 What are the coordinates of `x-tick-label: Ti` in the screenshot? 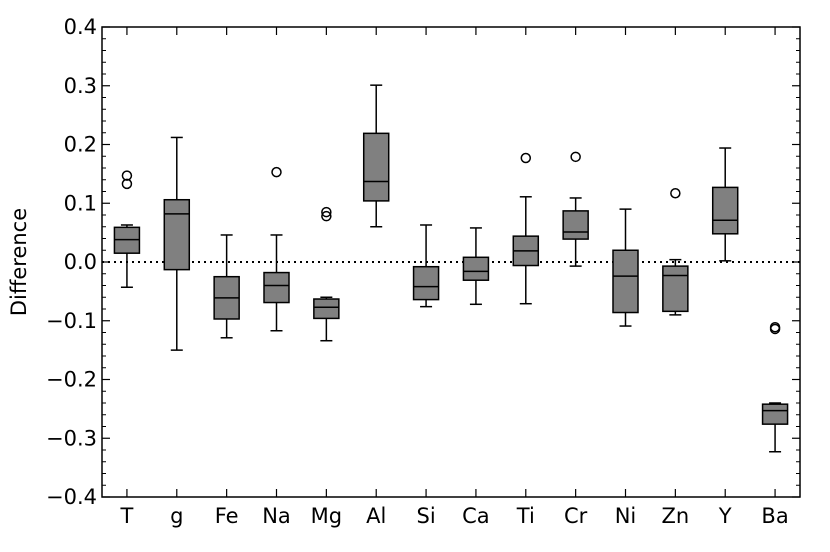 It's located at (525, 516).